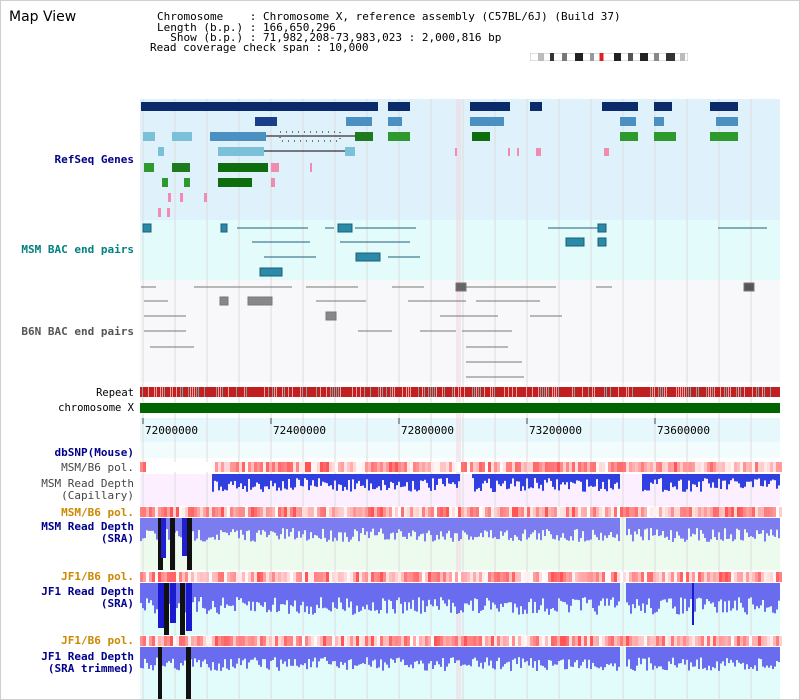  I want to click on axis-tick-label-72800000: 72800000, so click(427, 430).